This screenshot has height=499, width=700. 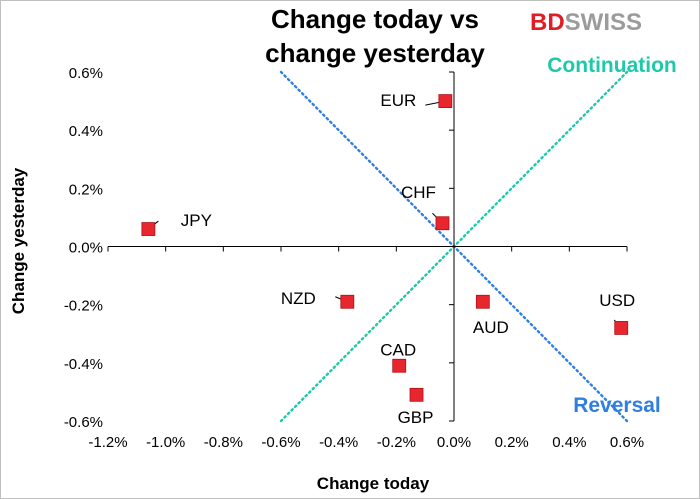 What do you see at coordinates (569, 442) in the screenshot?
I see `x-tick-label: 0.4%` at bounding box center [569, 442].